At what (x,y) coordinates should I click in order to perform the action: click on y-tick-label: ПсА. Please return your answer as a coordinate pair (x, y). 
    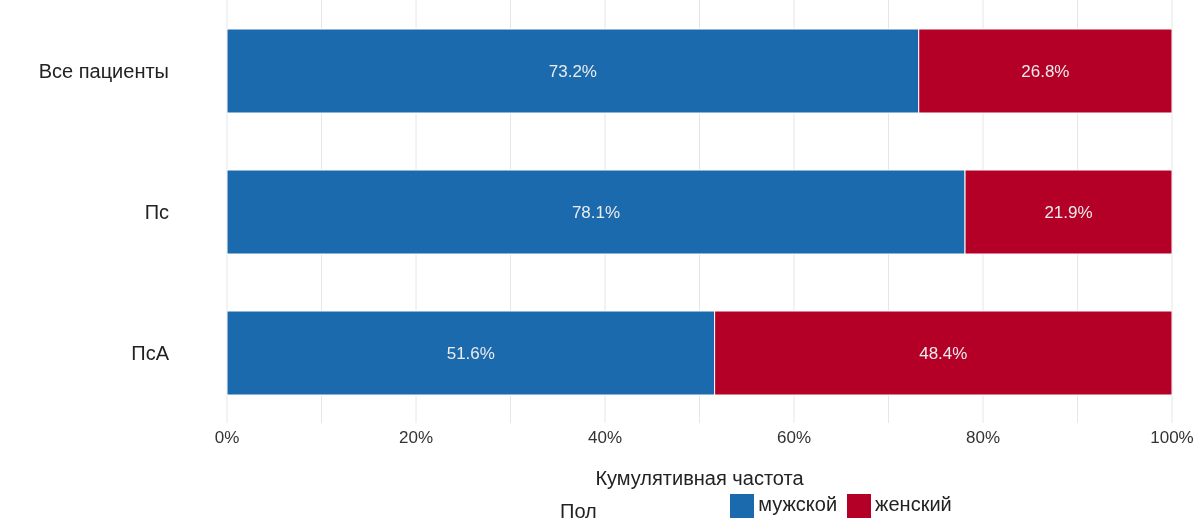
    Looking at the image, I should click on (150, 352).